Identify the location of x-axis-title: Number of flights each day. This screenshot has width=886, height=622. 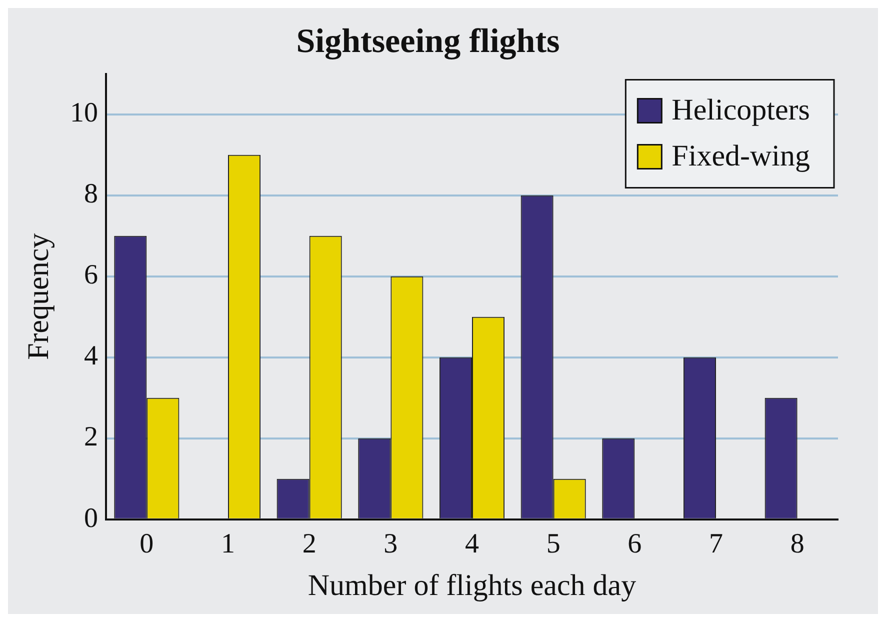
(472, 585).